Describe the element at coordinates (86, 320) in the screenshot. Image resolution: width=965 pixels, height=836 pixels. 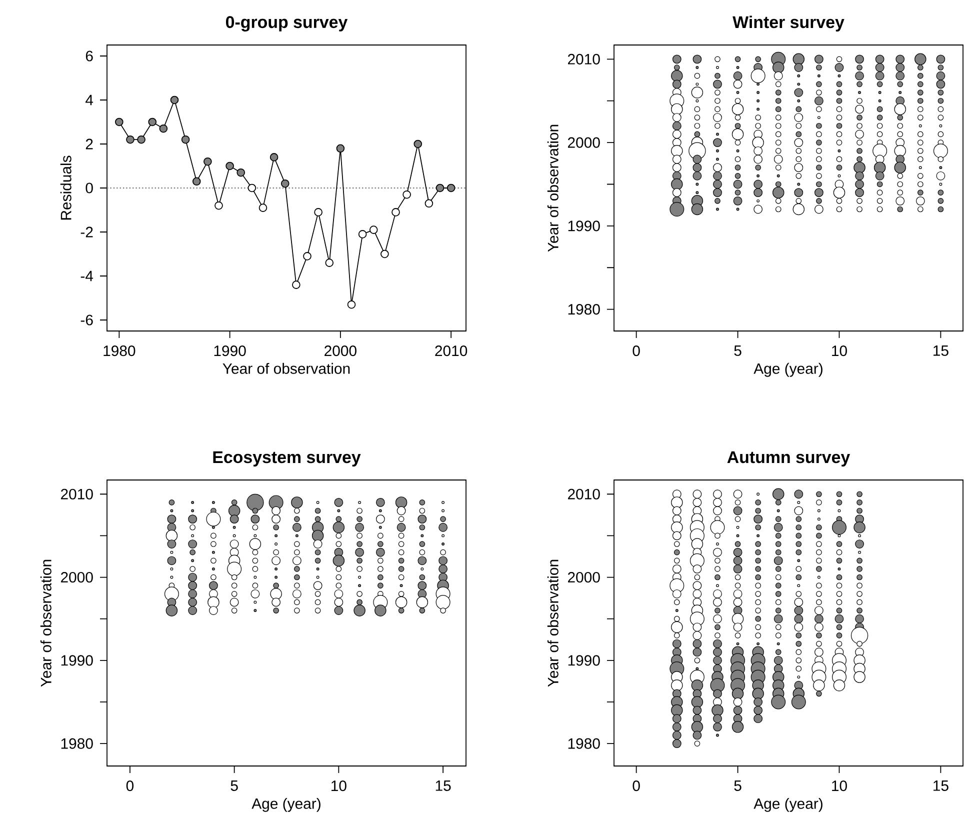
I see `y-tick-label: -6` at that location.